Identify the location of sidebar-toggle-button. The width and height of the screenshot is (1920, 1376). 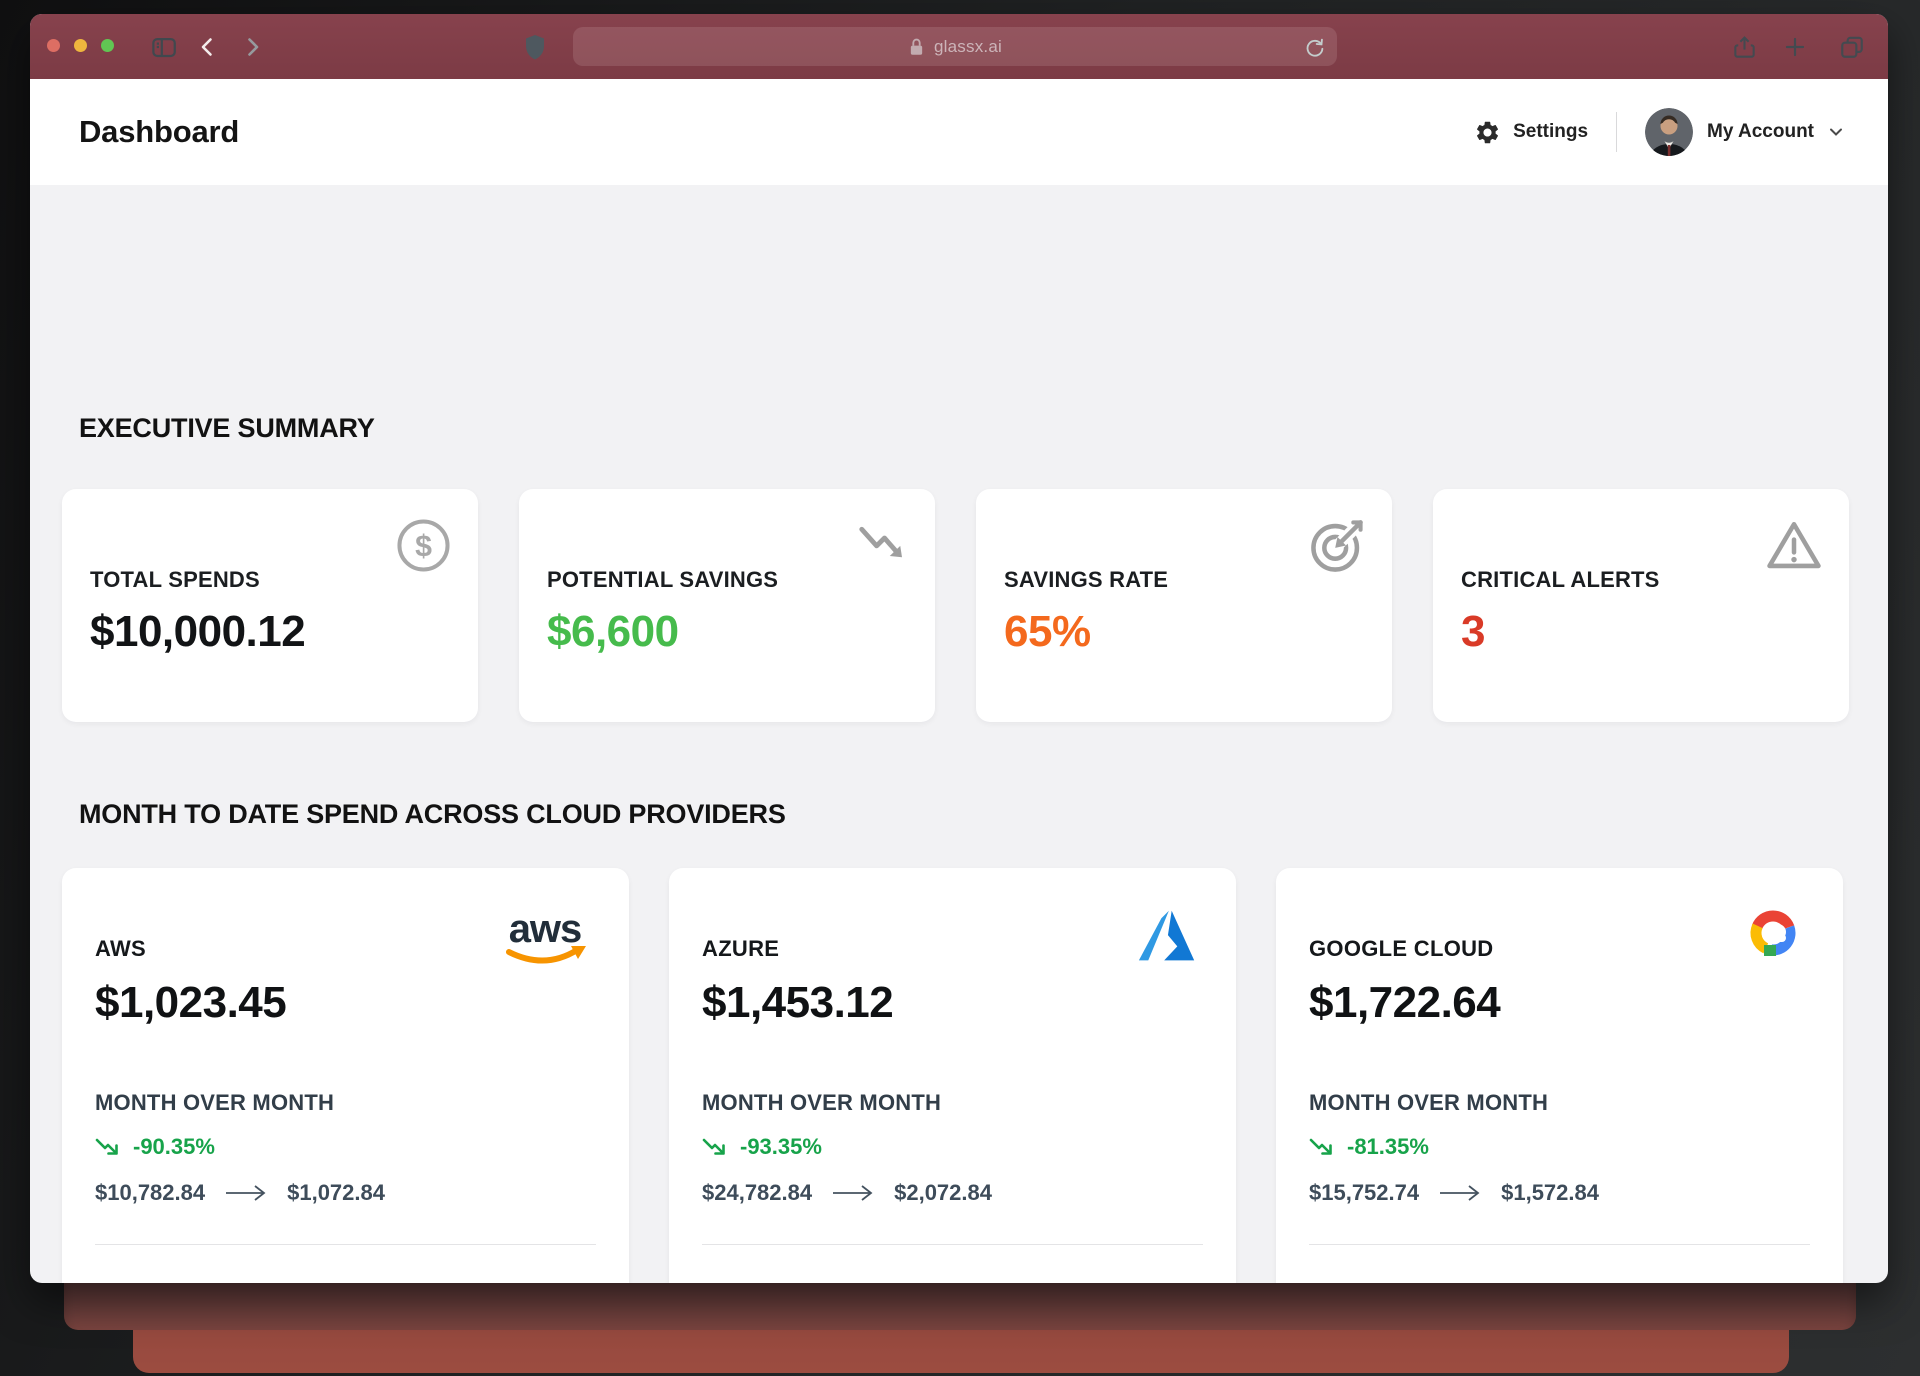
(163, 47).